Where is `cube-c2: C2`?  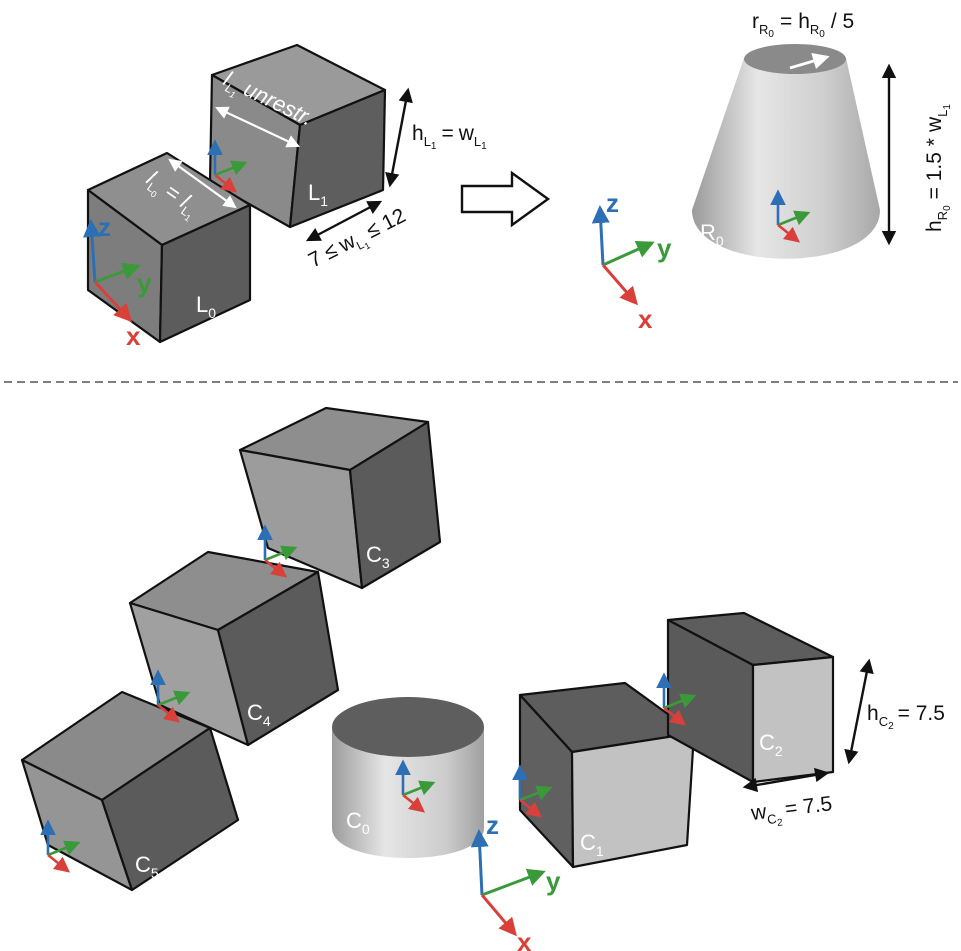 cube-c2: C2 is located at coordinates (750, 697).